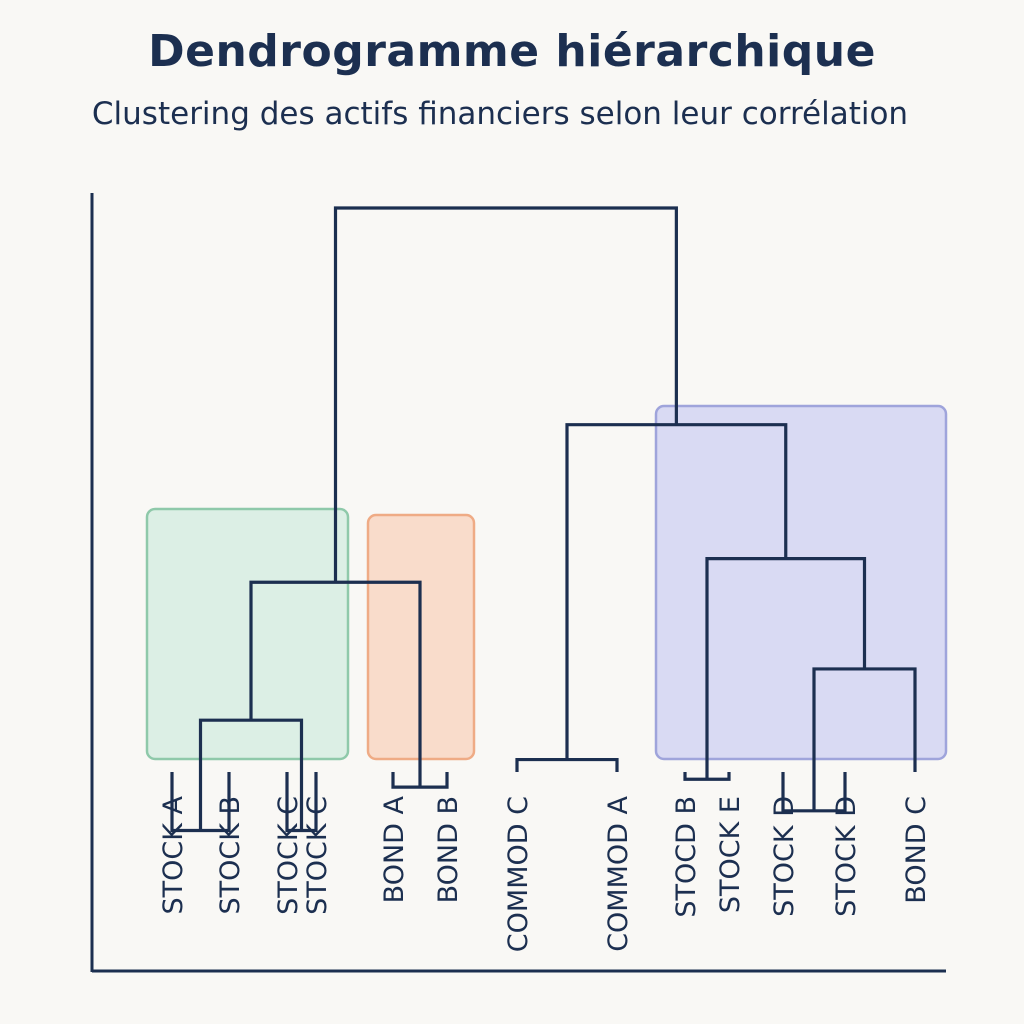 Image resolution: width=1024 pixels, height=1024 pixels. Describe the element at coordinates (916, 850) in the screenshot. I see `leaf-label: BOND C` at that location.